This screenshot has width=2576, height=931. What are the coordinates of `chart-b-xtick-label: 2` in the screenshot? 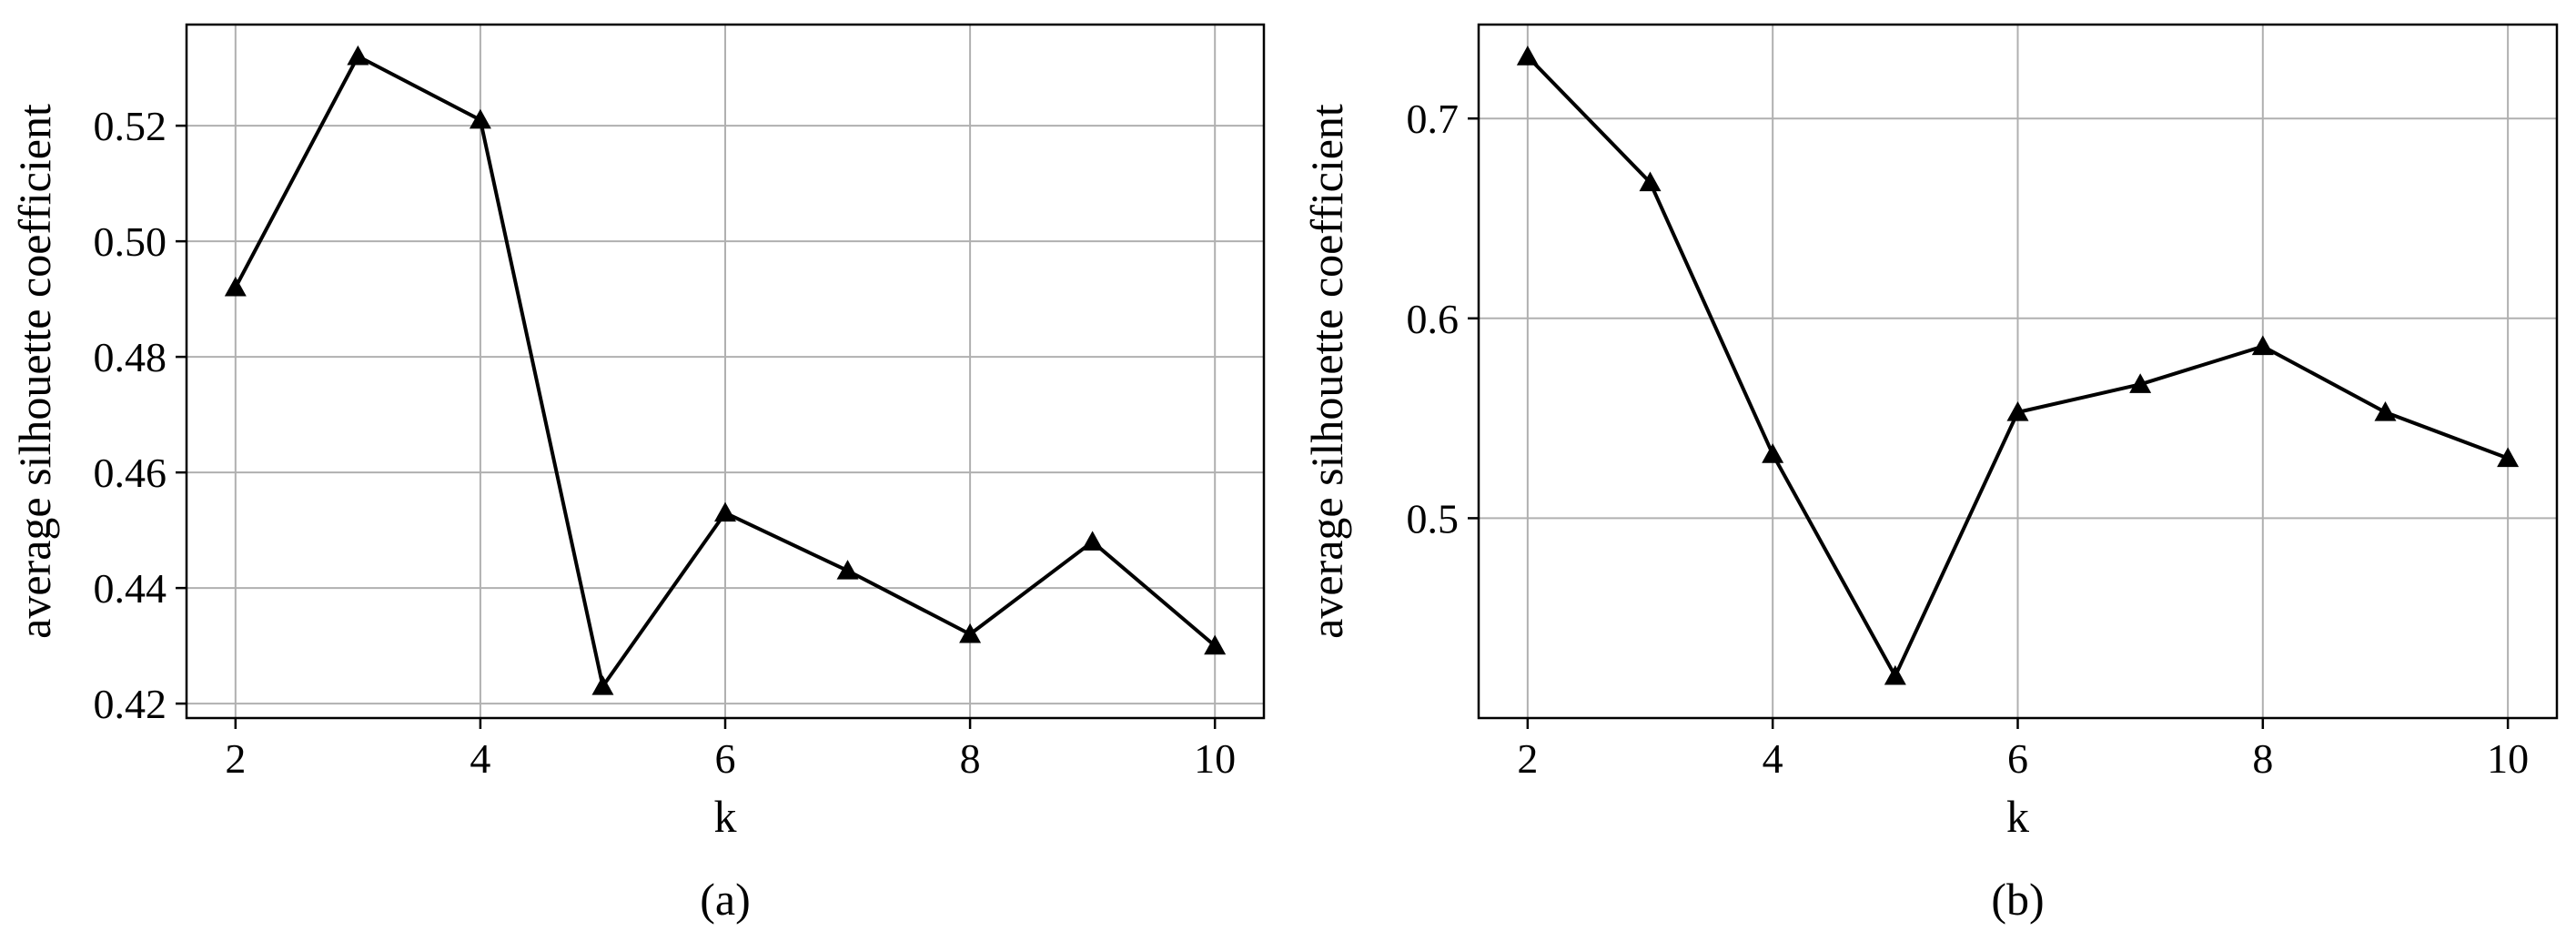 It's located at (1527, 758).